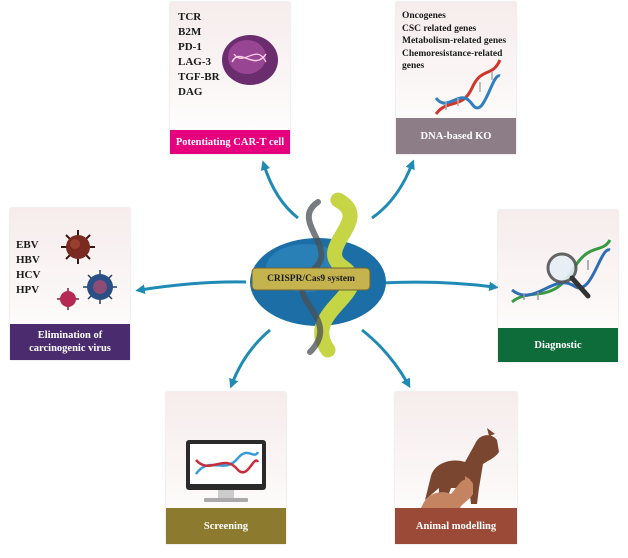  Describe the element at coordinates (452, 53) in the screenshot. I see `dna-ko-item: Chemoresistance-related` at that location.